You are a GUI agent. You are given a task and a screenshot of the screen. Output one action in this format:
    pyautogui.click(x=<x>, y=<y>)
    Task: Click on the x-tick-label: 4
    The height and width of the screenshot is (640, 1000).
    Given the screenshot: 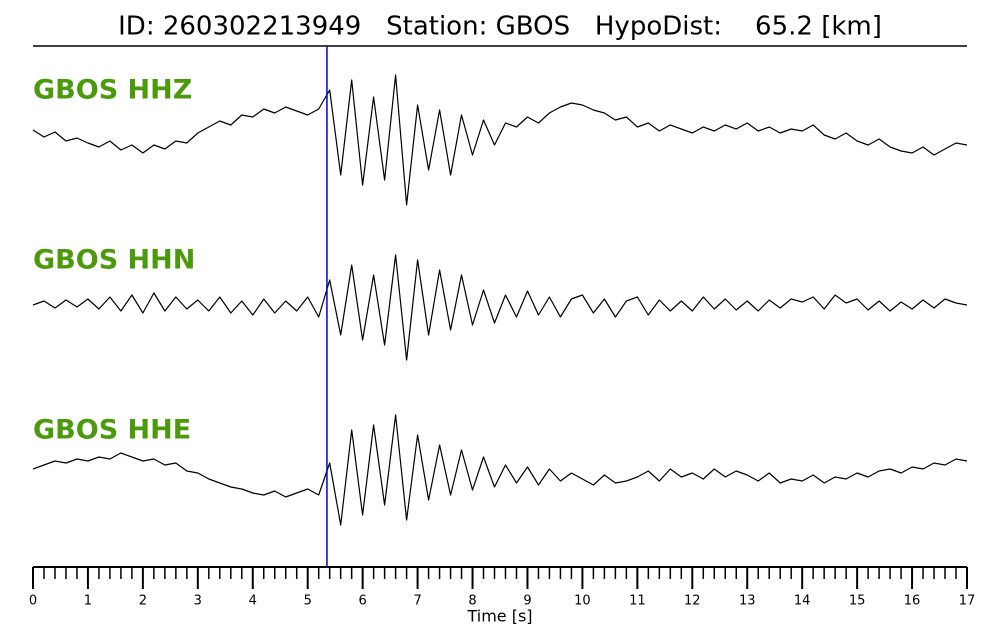 What is the action you would take?
    pyautogui.click(x=253, y=601)
    